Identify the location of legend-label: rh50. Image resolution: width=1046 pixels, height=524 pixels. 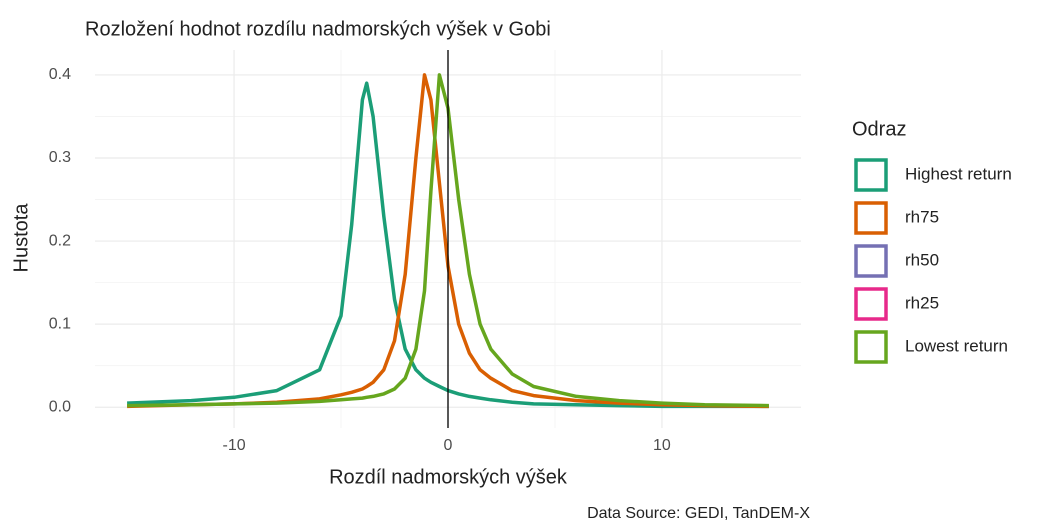
(922, 259).